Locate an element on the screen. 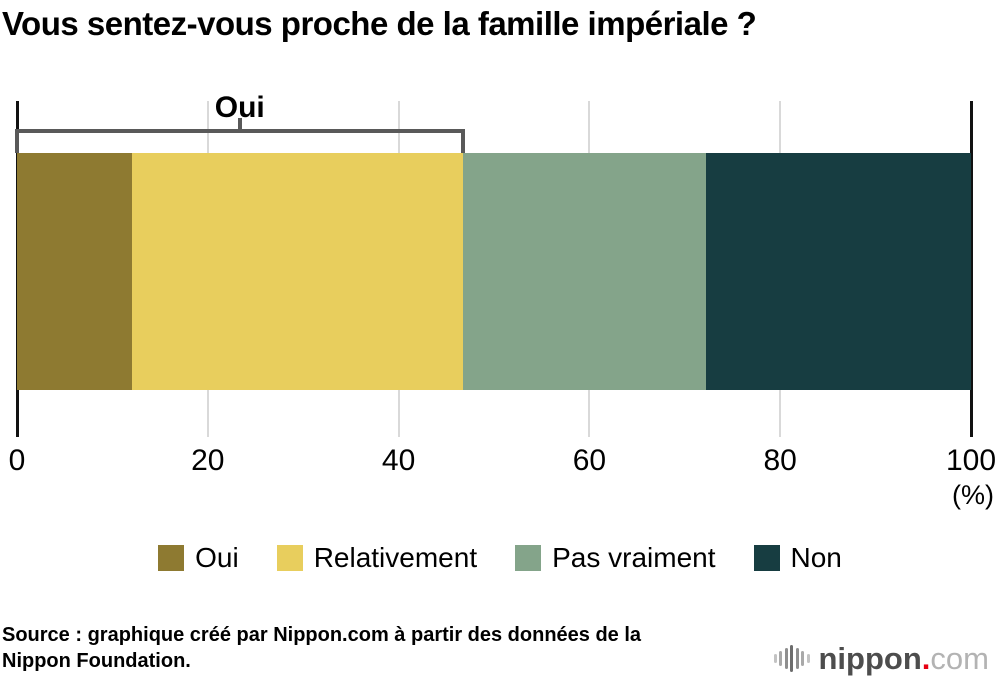 Image resolution: width=1000 pixels, height=686 pixels. audio-wave-icon is located at coordinates (791, 658).